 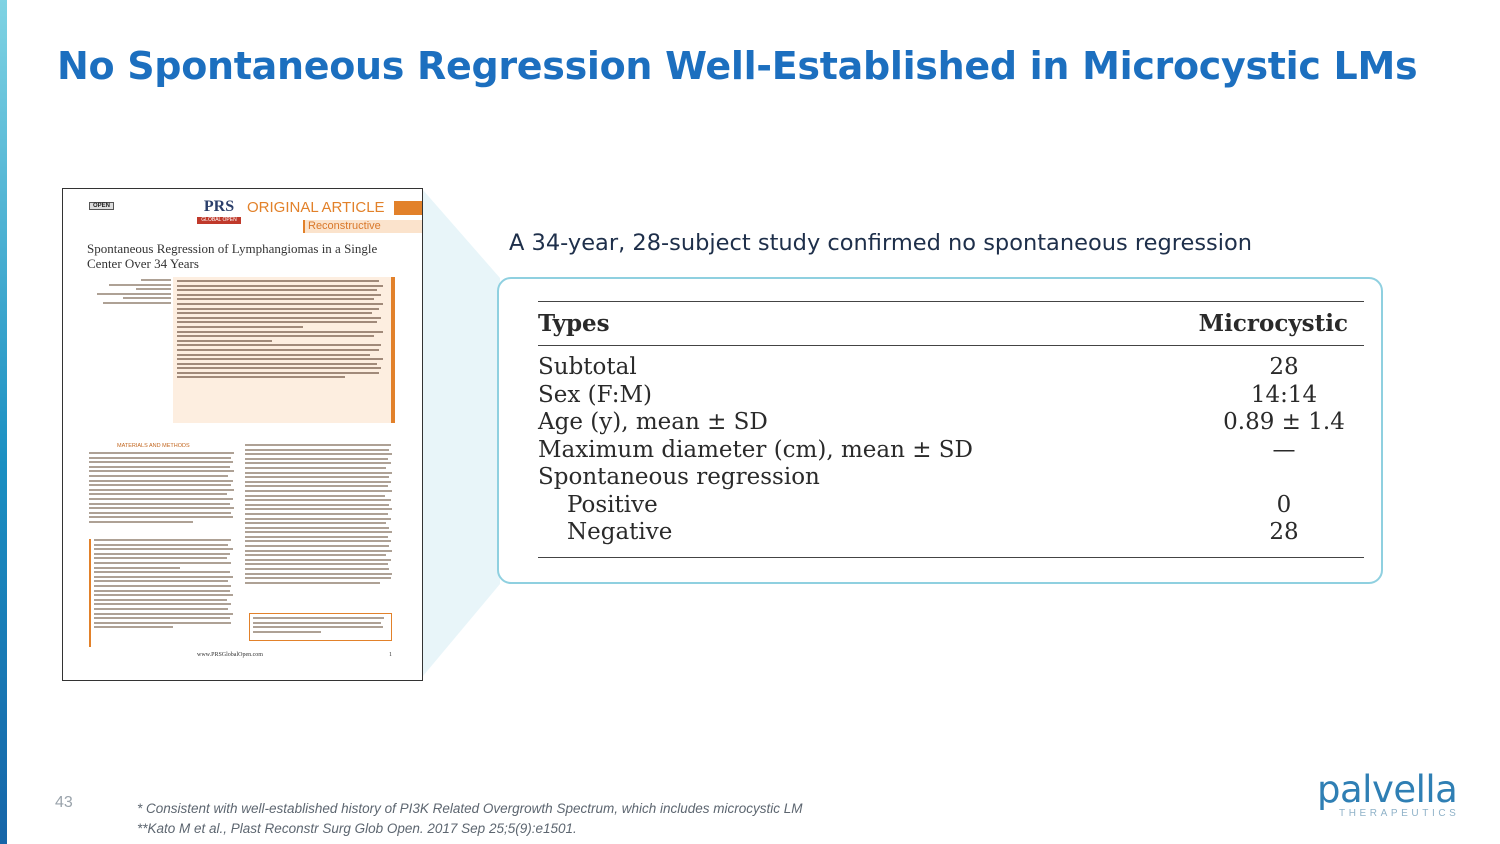 What do you see at coordinates (679, 477) in the screenshot?
I see `row-label: Spontaneous regression` at bounding box center [679, 477].